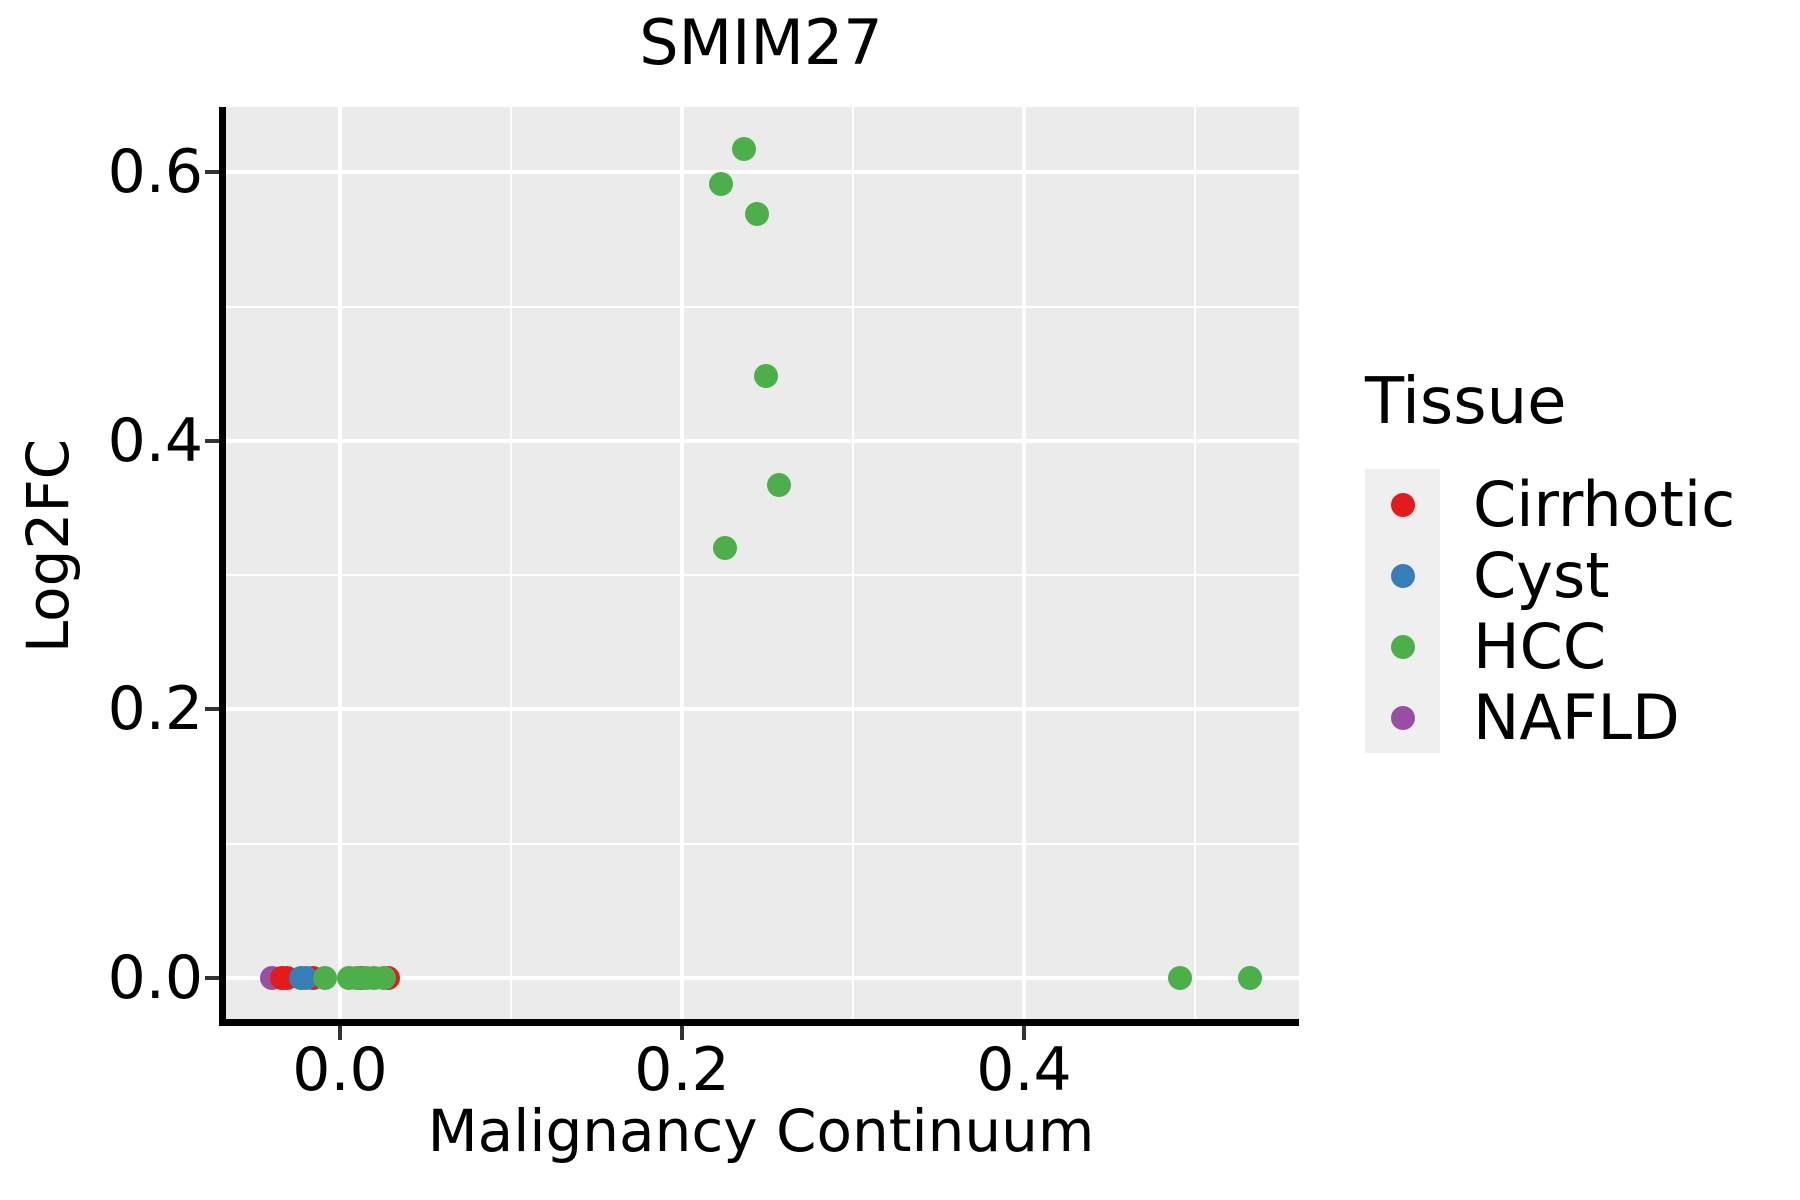 This screenshot has height=1200, width=1800. Describe the element at coordinates (1466, 402) in the screenshot. I see `legend-title: Tissue` at that location.